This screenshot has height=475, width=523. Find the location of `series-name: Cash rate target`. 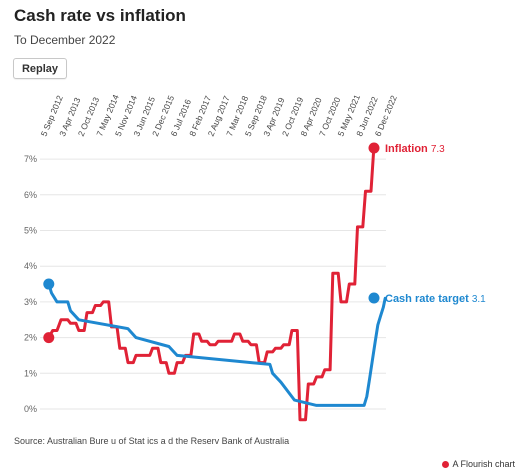

series-name: Cash rate target is located at coordinates (428, 299).